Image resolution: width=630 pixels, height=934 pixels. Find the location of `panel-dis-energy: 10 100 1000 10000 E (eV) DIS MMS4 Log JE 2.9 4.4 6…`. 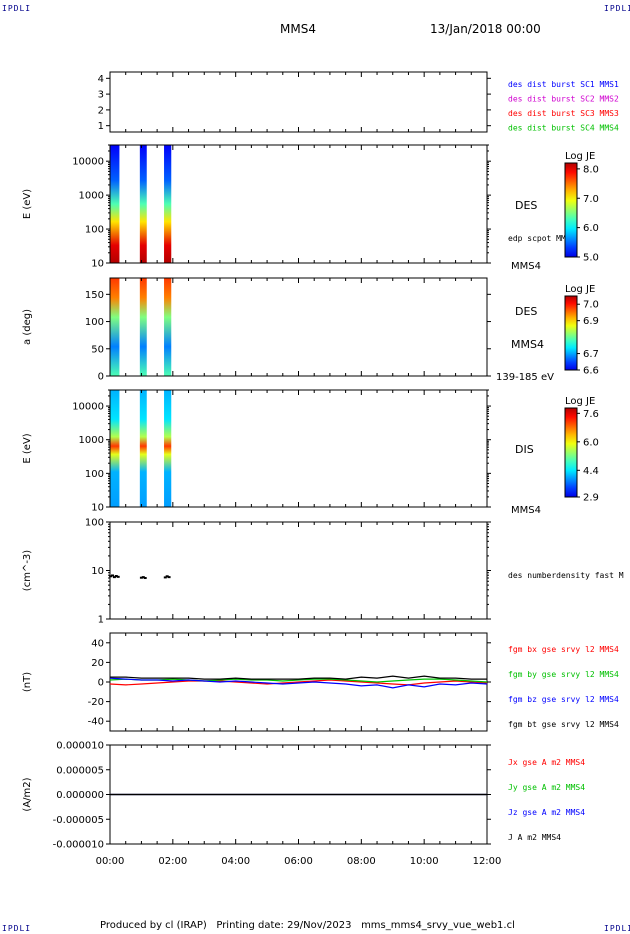

panel-dis-energy: 10 100 1000 10000 E (eV) DIS MMS4 Log JE 2.9 4.4 6… is located at coordinates (310, 452).